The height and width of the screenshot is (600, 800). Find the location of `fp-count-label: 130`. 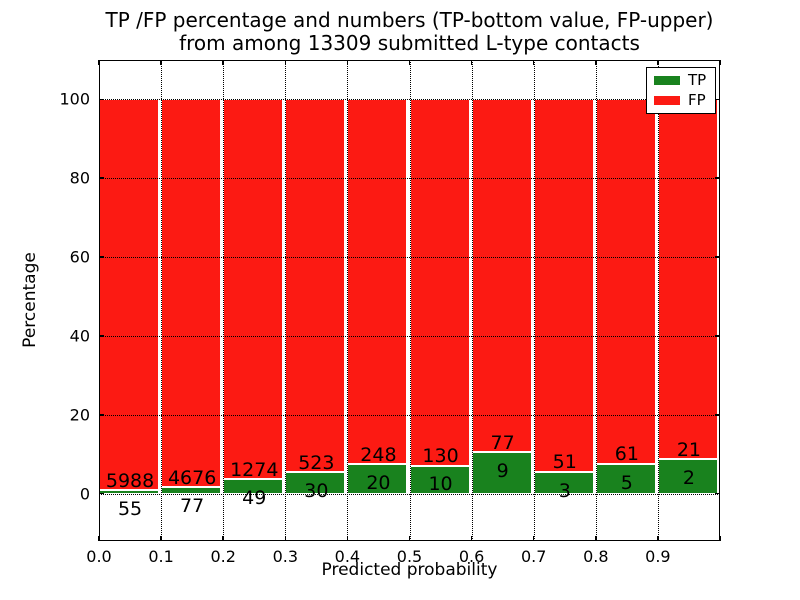

fp-count-label: 130 is located at coordinates (440, 456).